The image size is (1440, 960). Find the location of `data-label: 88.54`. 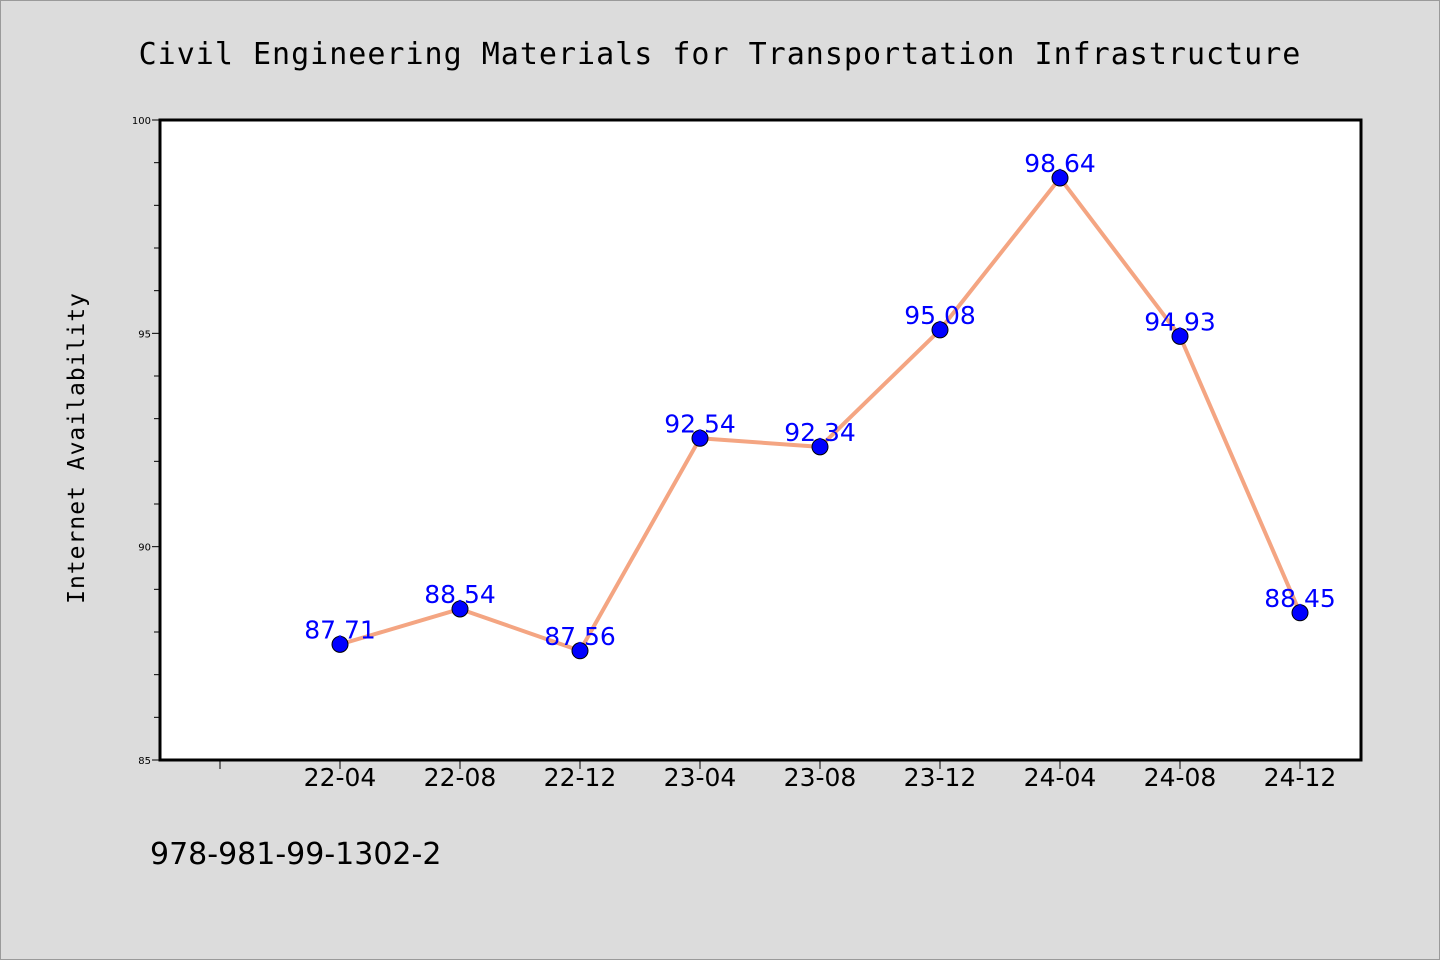

data-label: 88.54 is located at coordinates (460, 594).